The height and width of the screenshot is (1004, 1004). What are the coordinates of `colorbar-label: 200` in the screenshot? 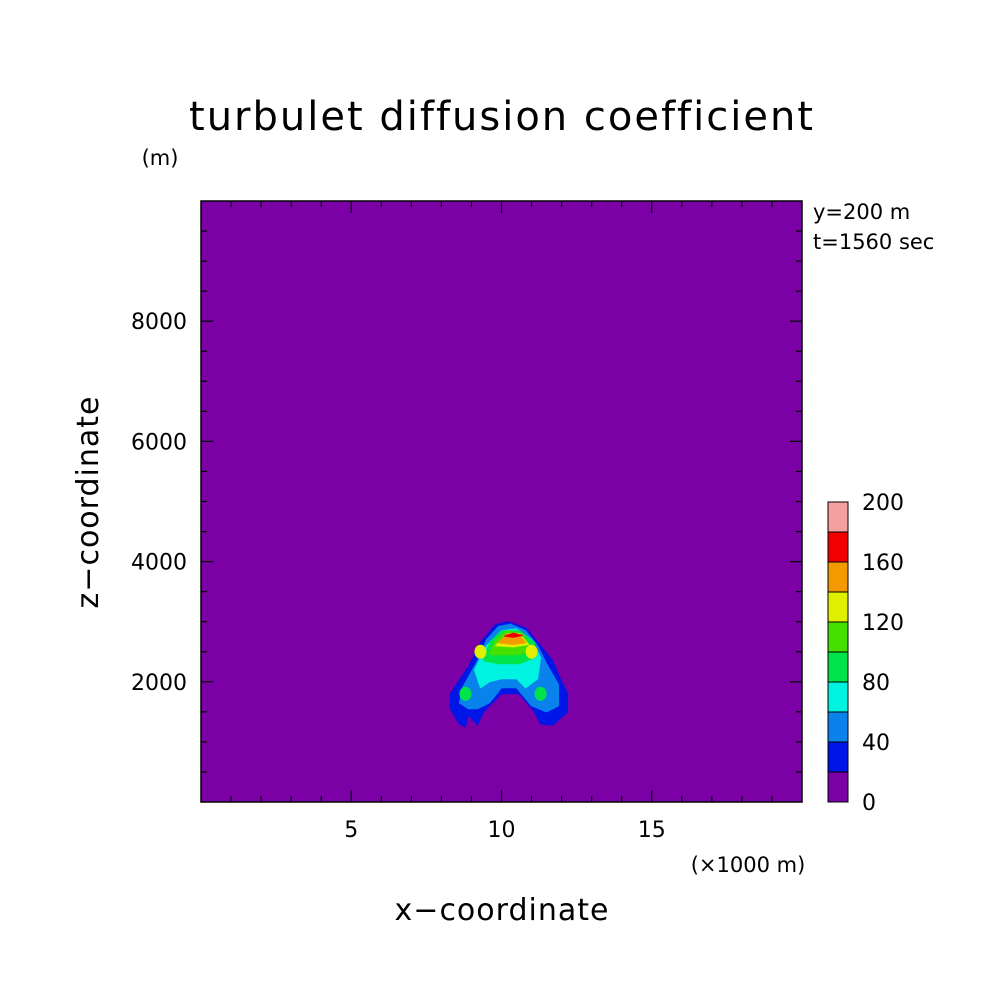 It's located at (883, 503).